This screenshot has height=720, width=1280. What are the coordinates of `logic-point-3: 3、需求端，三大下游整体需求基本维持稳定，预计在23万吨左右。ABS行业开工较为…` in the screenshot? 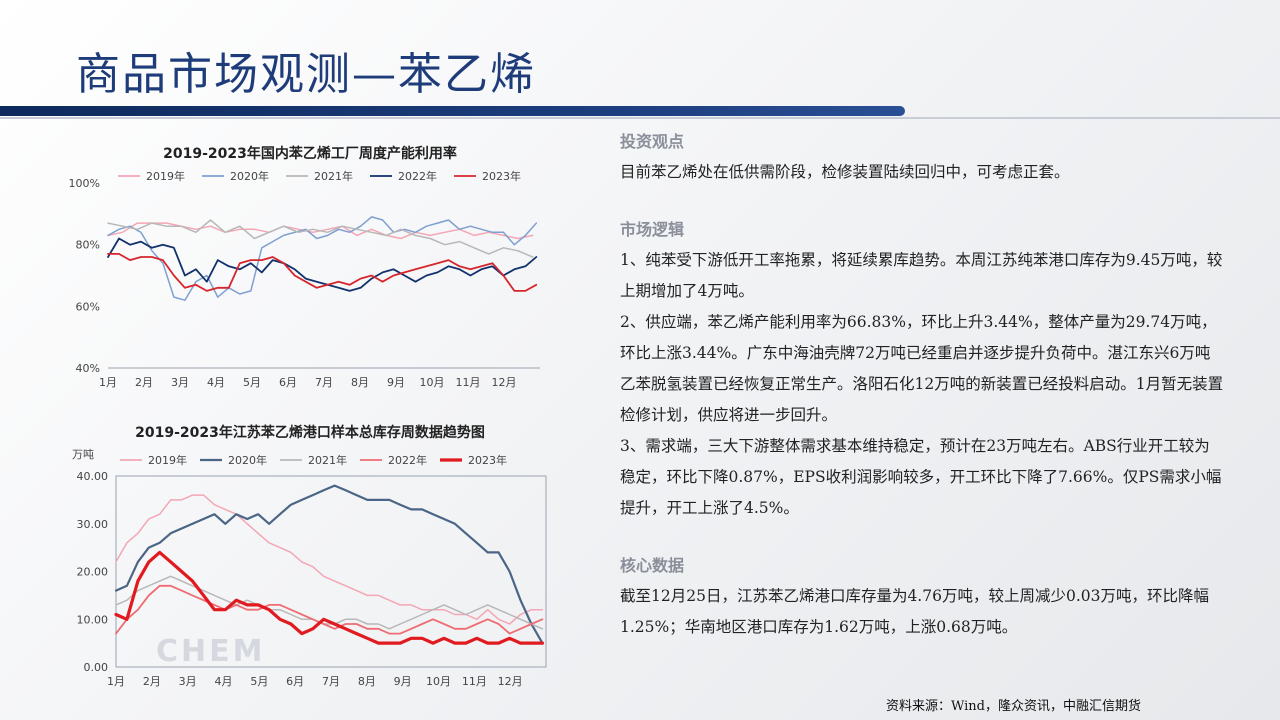 It's located at (921, 477).